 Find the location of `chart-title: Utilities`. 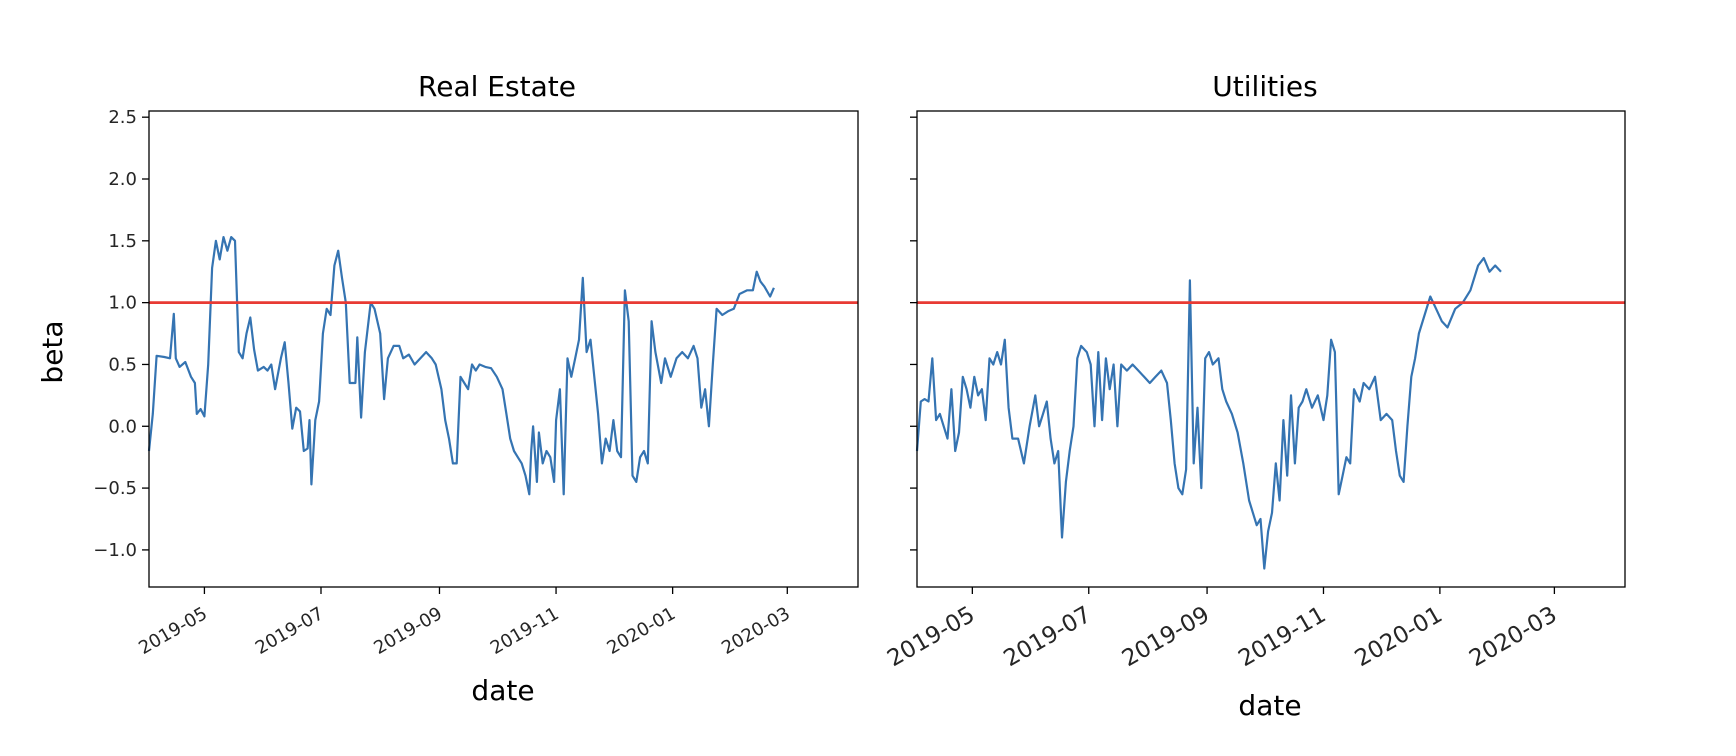

chart-title: Utilities is located at coordinates (1264, 86).